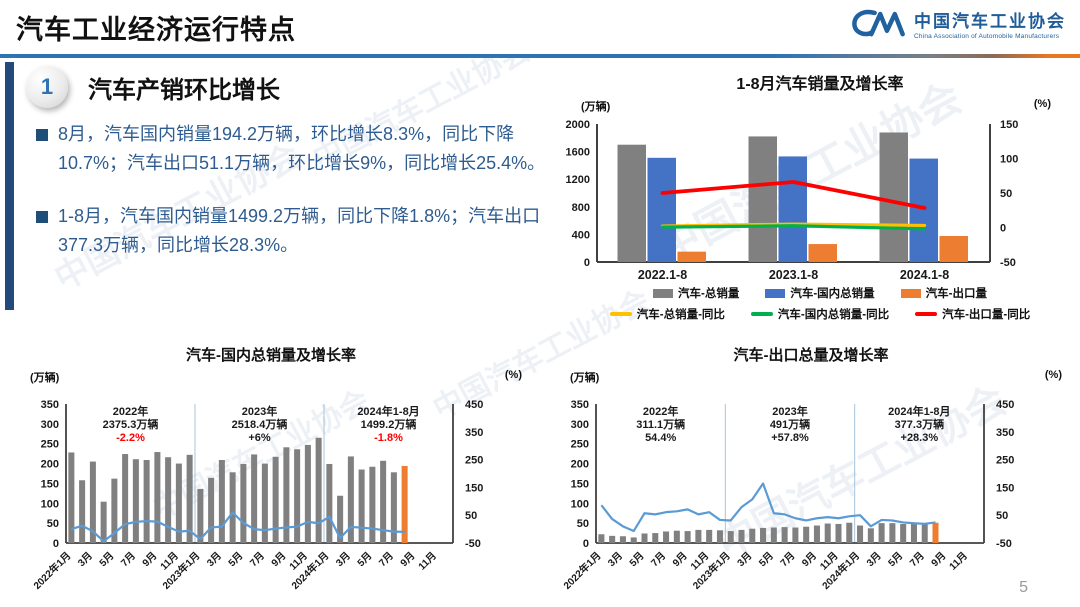 The width and height of the screenshot is (1080, 607). I want to click on legend-label: 汽车-总销量, so click(708, 294).